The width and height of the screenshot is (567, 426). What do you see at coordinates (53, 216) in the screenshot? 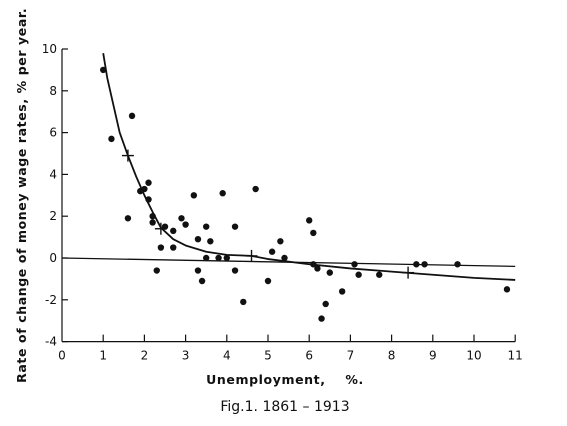
I see `y-tick-label: 2` at bounding box center [53, 216].